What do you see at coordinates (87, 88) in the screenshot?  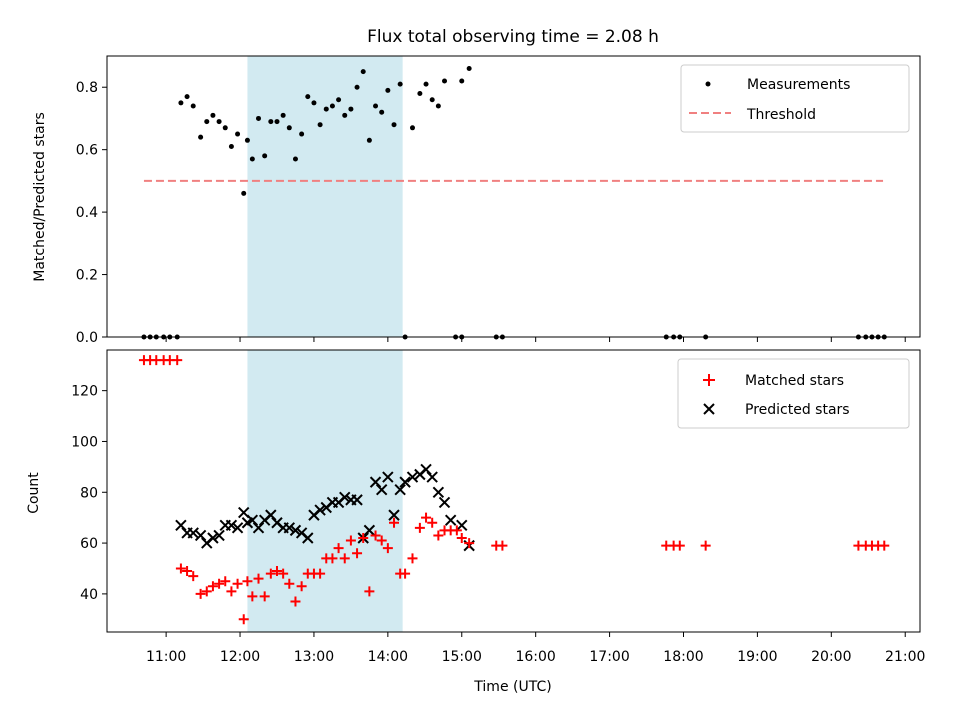 I see `ratio-y-tick-label: 0.8` at bounding box center [87, 88].